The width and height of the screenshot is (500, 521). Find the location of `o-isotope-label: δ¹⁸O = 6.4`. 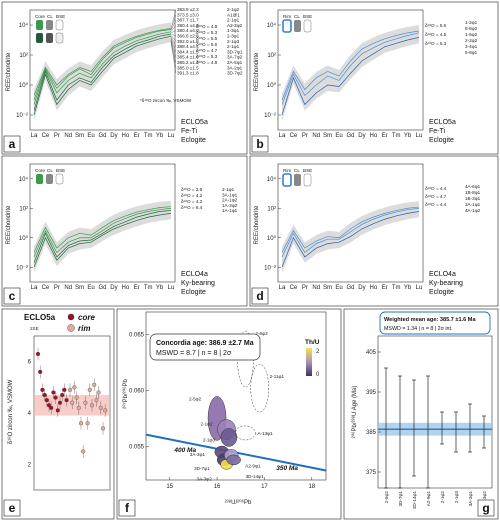

o-isotope-label: δ¹⁸O = 6.4 is located at coordinates (192, 207).